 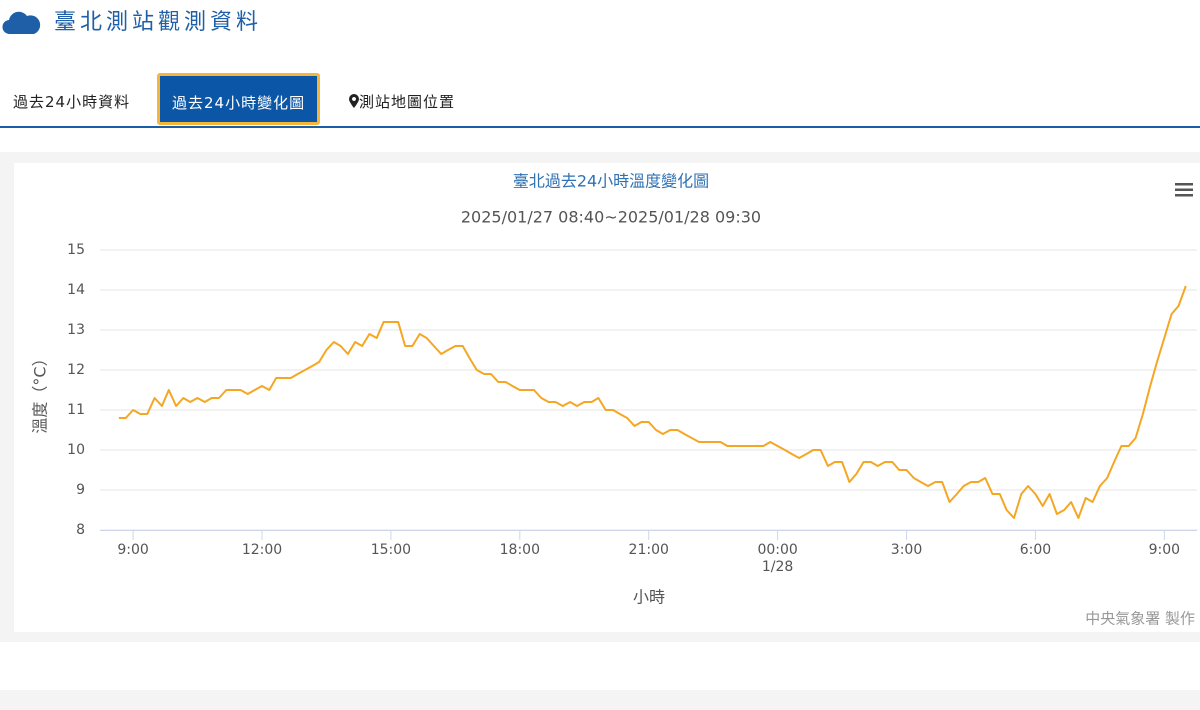 What do you see at coordinates (76, 450) in the screenshot?
I see `y-tick-label: 10` at bounding box center [76, 450].